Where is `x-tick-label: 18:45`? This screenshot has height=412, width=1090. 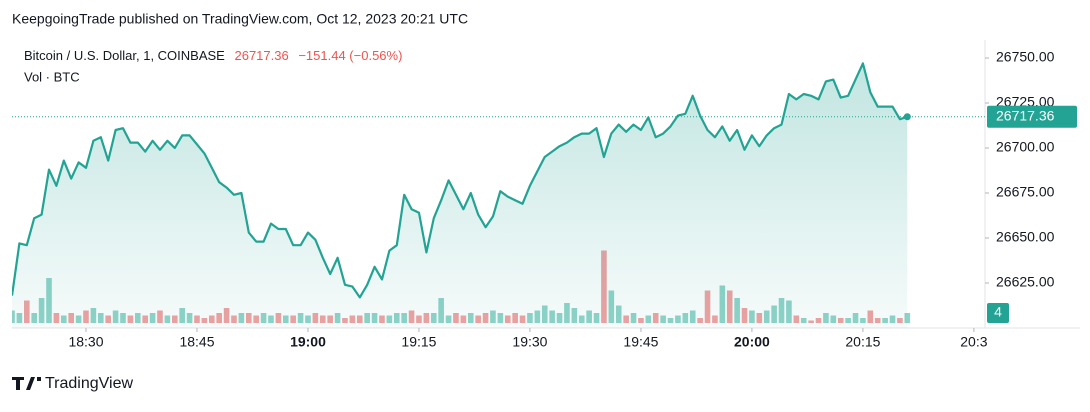 x-tick-label: 18:45 is located at coordinates (196, 342).